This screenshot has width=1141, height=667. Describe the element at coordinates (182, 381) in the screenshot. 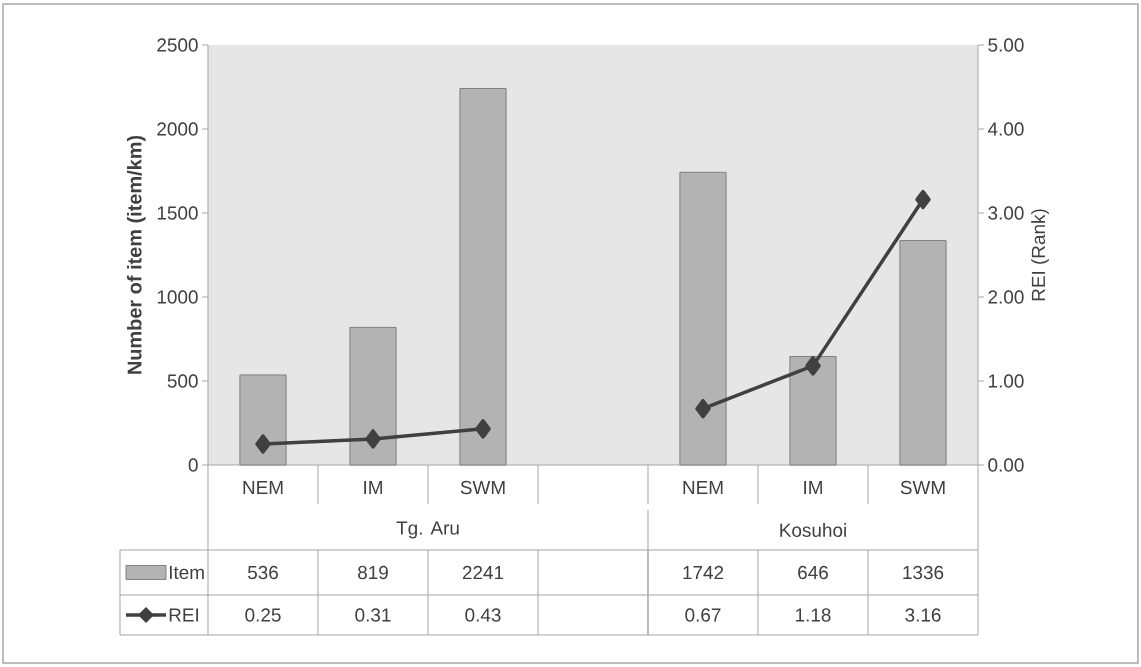

I see `y-tick-label: 500` at that location.